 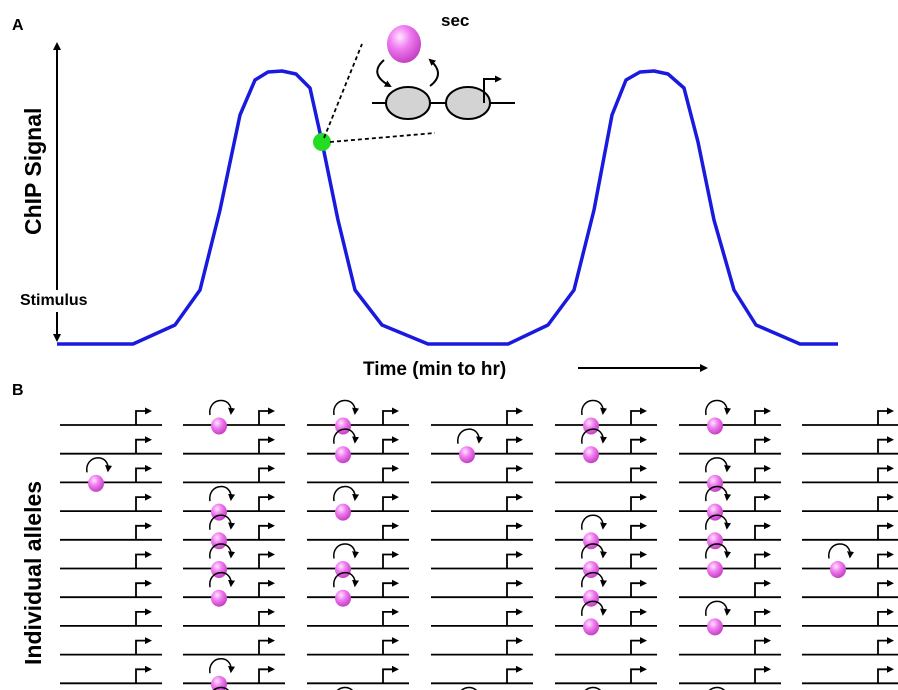 What do you see at coordinates (322, 142) in the screenshot?
I see `selected-timepoint-marker` at bounding box center [322, 142].